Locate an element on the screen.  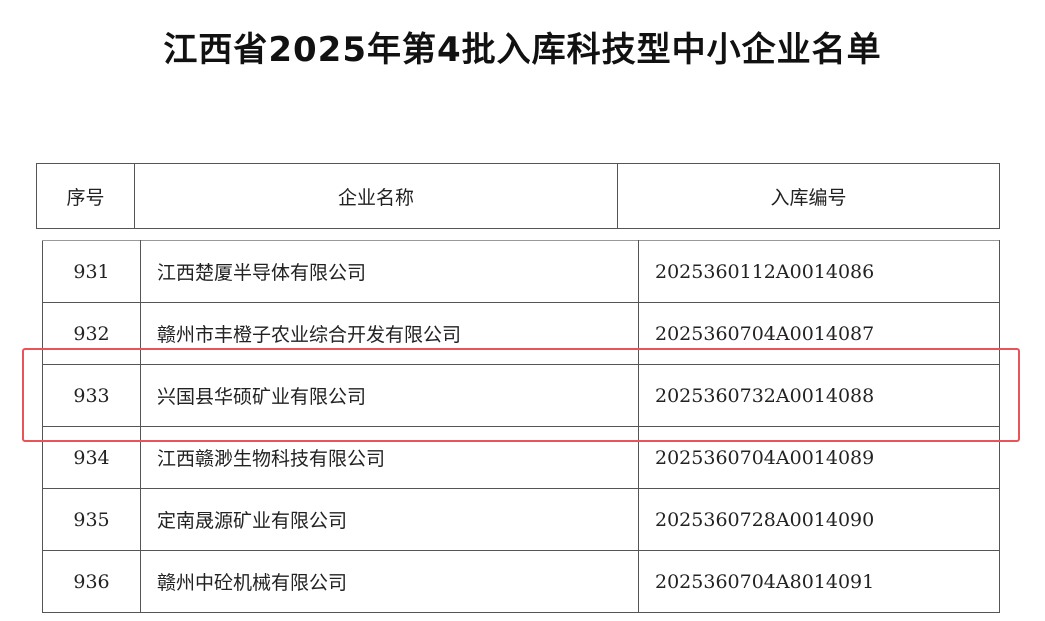
table-row: 932 赣州市丰橙子农业综合开发有限公司 2025360704A0014087 is located at coordinates (521, 333).